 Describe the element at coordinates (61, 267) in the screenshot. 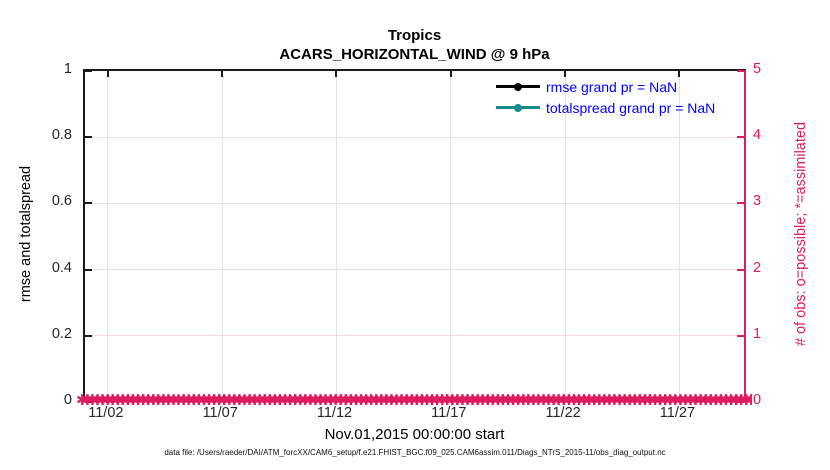

I see `left-tick-label: 0.4` at that location.